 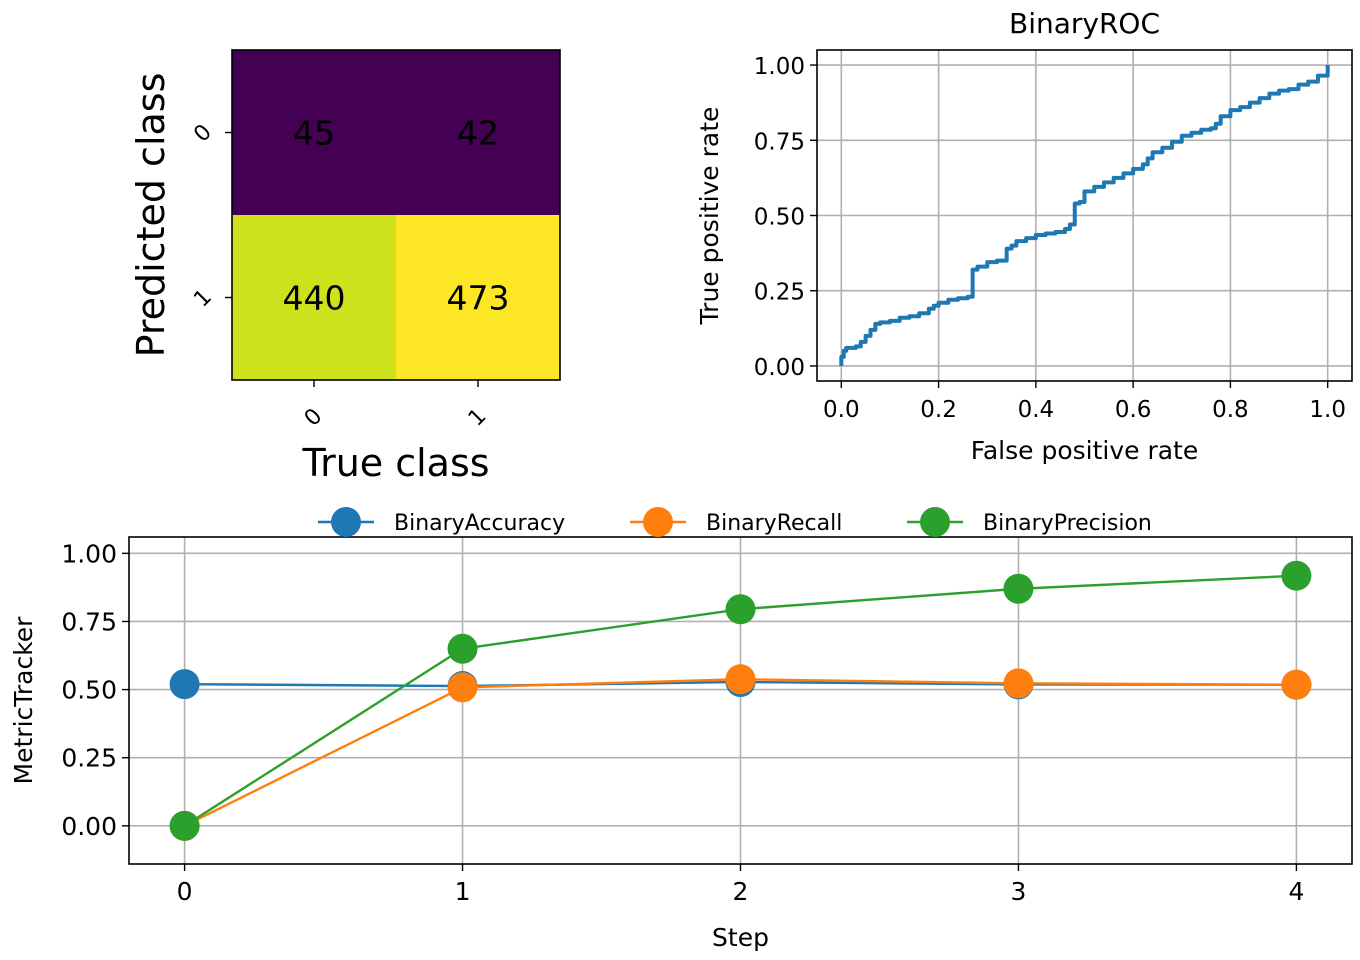 What do you see at coordinates (1084, 23) in the screenshot?
I see `chart-title: BinaryROC` at bounding box center [1084, 23].